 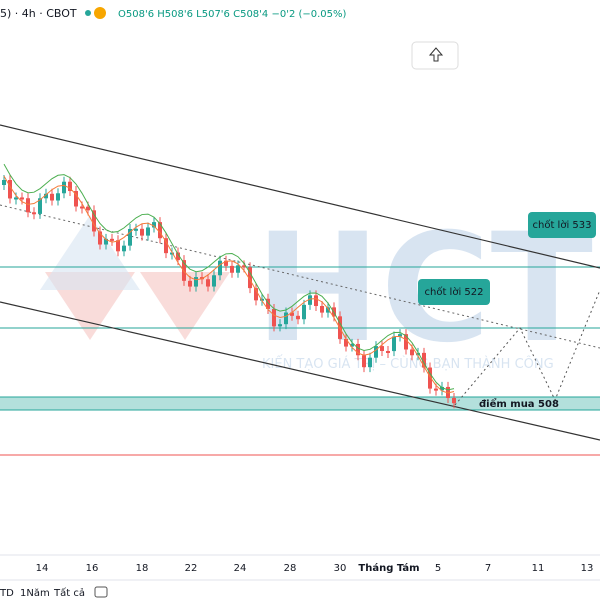 I want to click on x-tick-label: 30, so click(x=340, y=568).